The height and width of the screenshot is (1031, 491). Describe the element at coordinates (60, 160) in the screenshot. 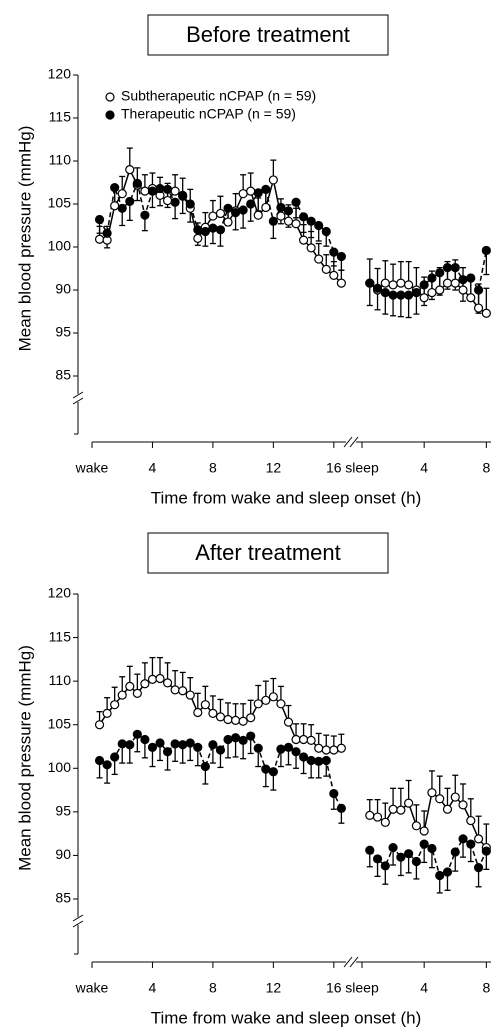

I see `y-tick-label: 110` at that location.